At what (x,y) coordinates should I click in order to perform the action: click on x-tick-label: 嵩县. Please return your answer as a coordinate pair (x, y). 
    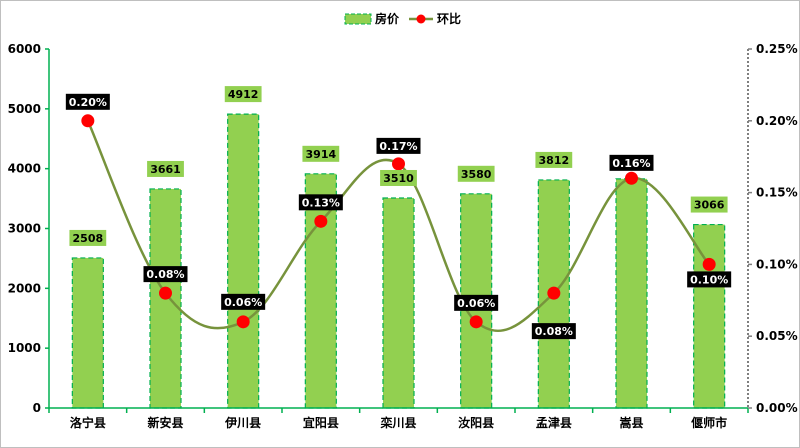
    Looking at the image, I should click on (631, 422).